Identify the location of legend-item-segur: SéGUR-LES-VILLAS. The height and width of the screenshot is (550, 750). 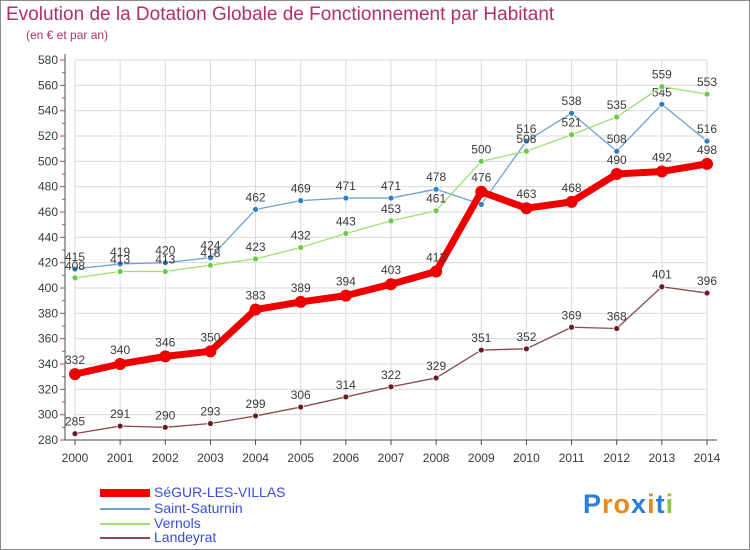
(193, 492).